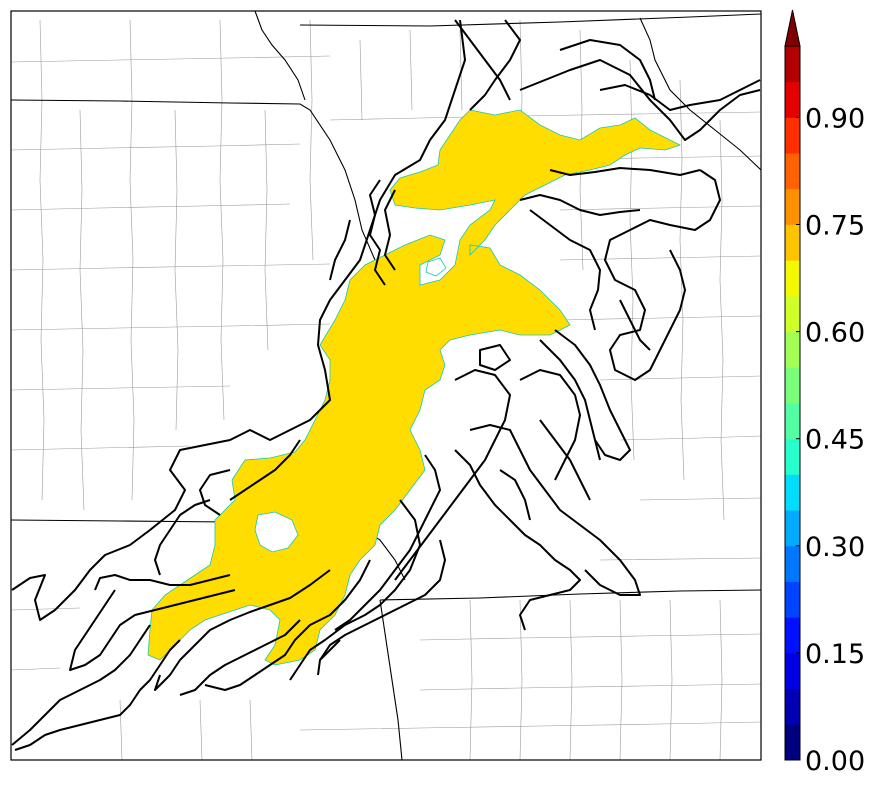 The height and width of the screenshot is (785, 877). Describe the element at coordinates (835, 440) in the screenshot. I see `colorbar-tick-label: 0.45` at that location.